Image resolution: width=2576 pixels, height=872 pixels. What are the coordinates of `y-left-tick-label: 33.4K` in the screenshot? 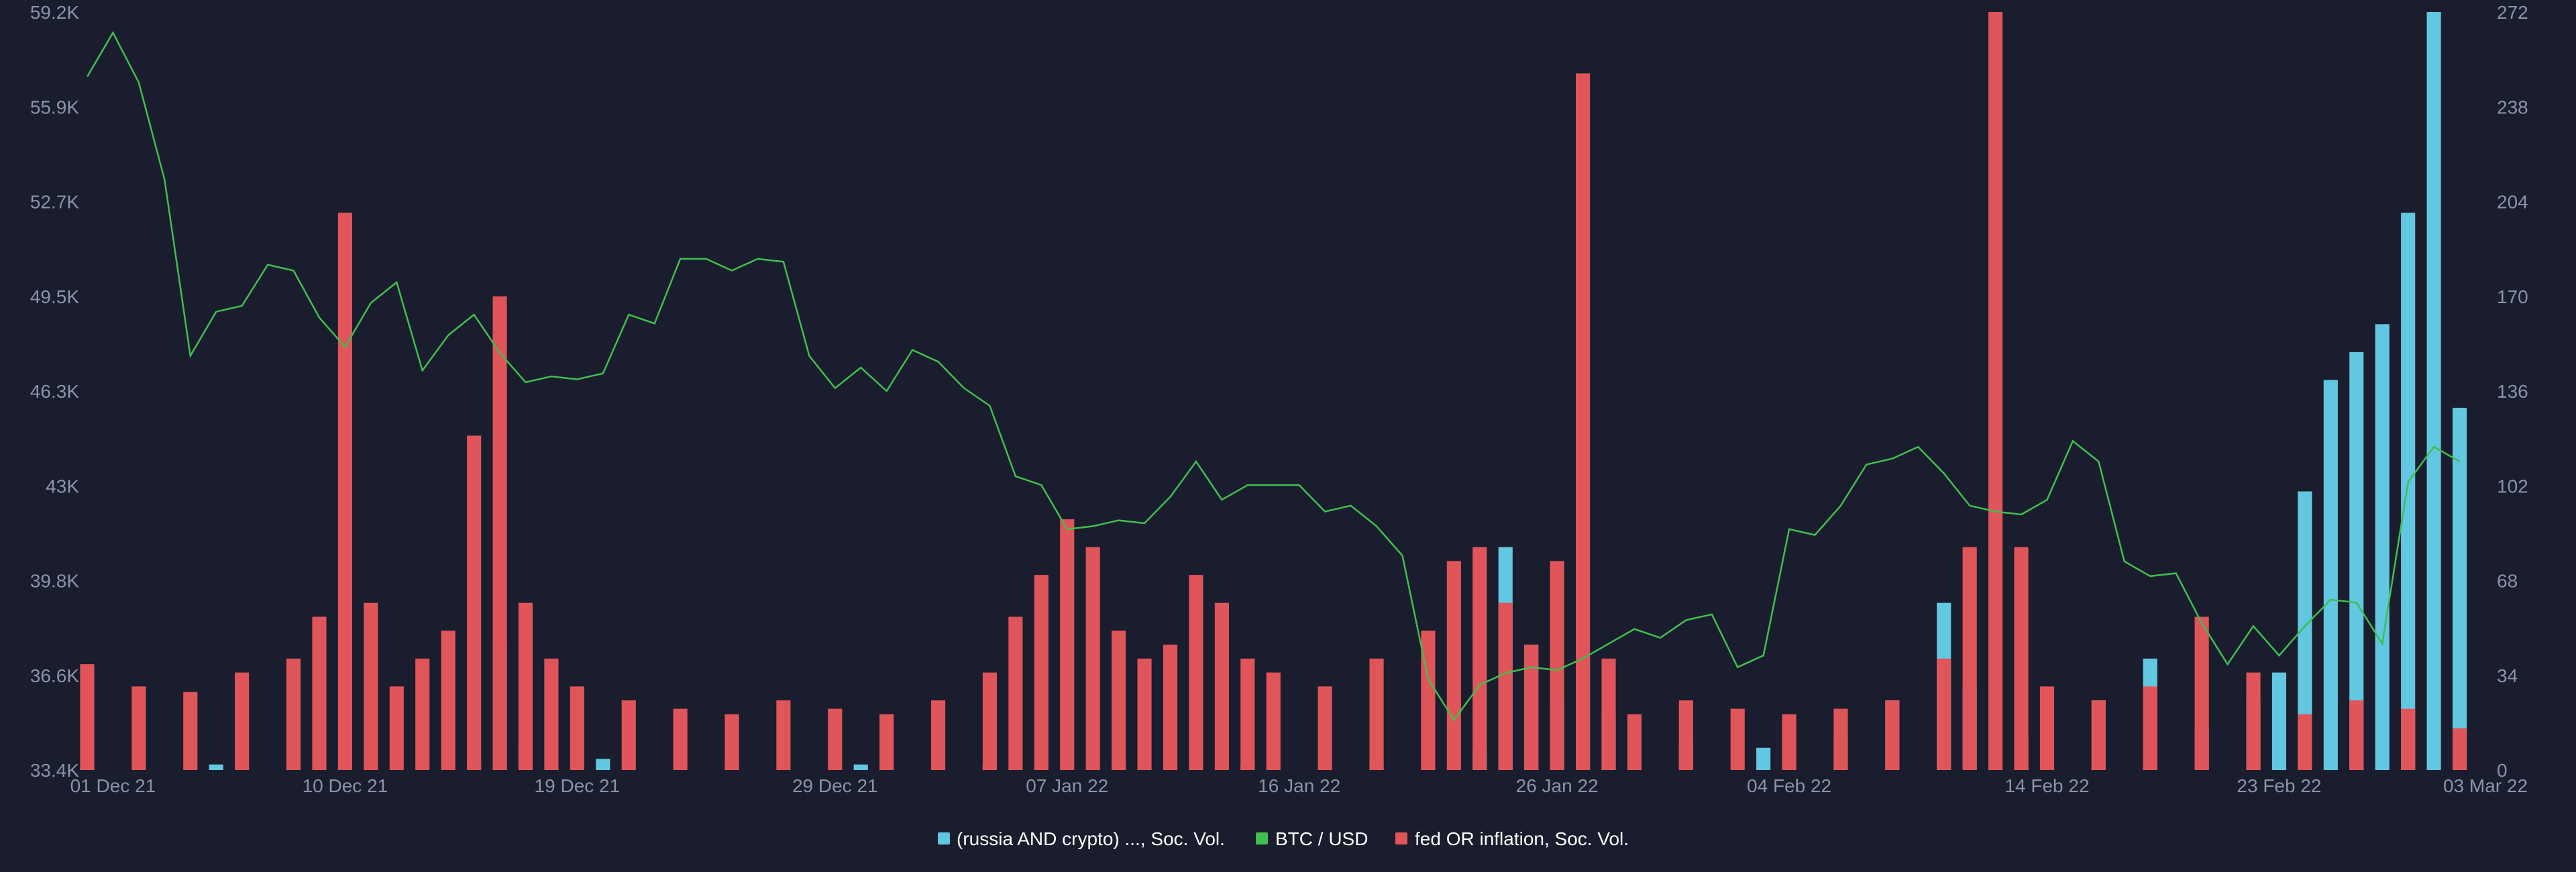 It's located at (54, 771).